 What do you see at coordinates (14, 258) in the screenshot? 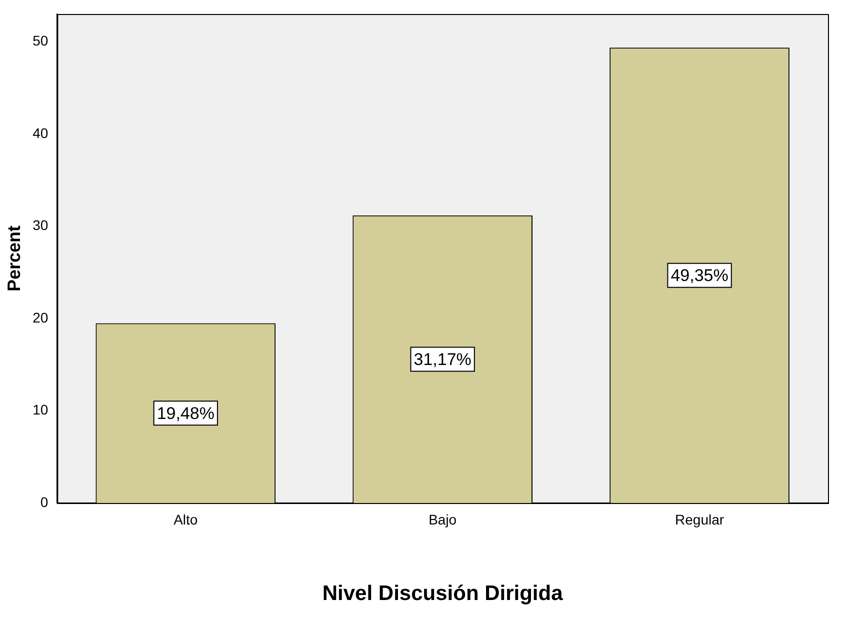
I see `y-axis-title: Percent` at bounding box center [14, 258].